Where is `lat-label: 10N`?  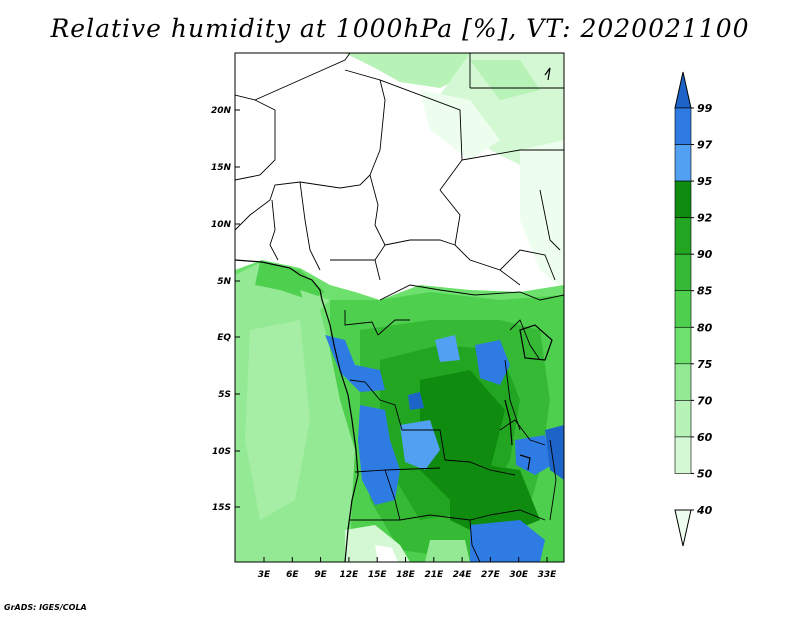
lat-label: 10N is located at coordinates (221, 225).